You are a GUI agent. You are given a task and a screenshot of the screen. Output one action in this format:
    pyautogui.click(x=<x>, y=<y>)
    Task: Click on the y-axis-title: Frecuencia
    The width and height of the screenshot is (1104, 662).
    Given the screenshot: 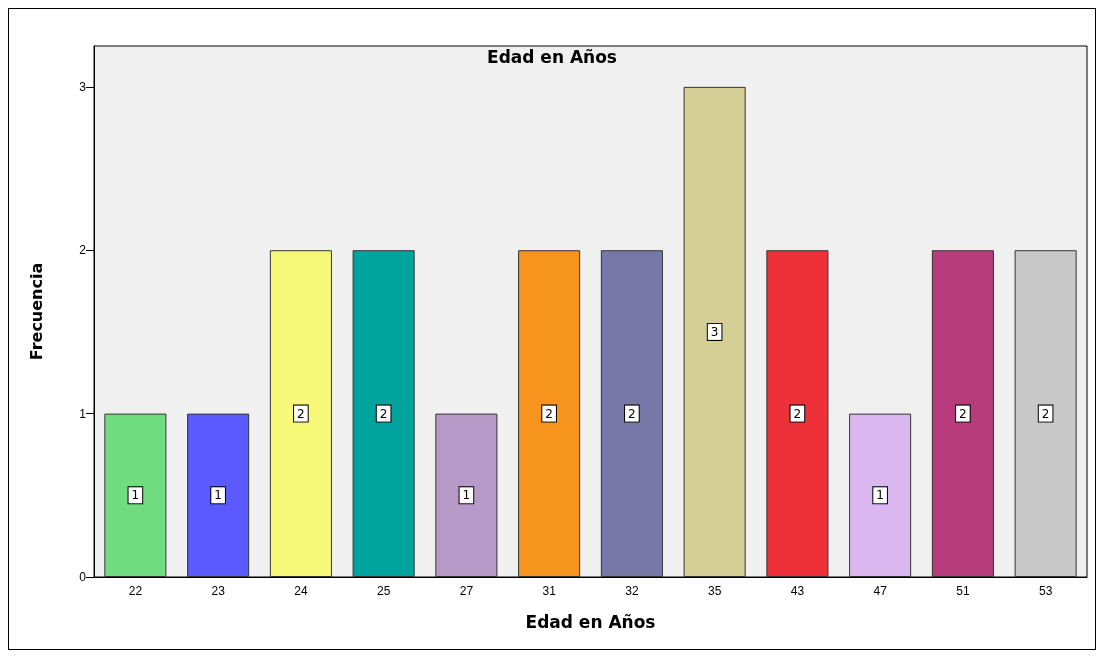 What is the action you would take?
    pyautogui.click(x=36, y=311)
    